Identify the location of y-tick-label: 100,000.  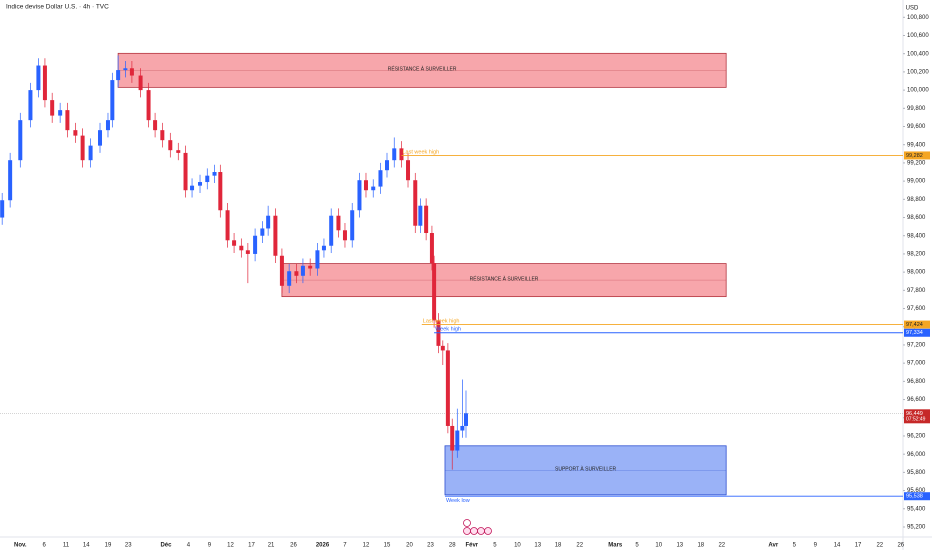
(918, 91).